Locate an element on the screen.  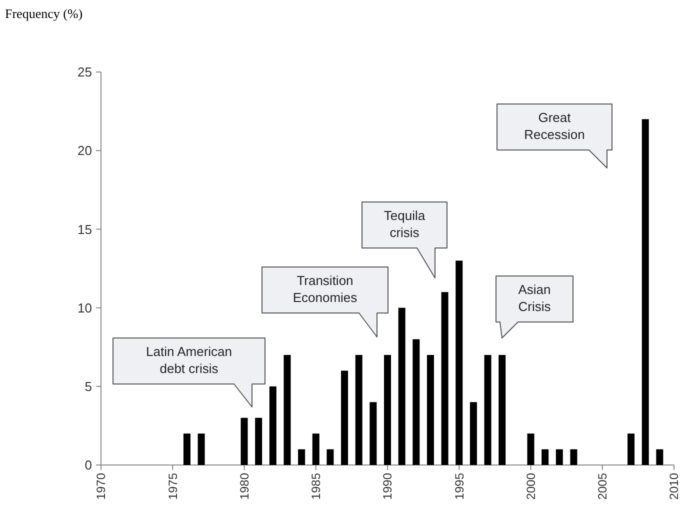
y-tick-label: 5 is located at coordinates (88, 386).